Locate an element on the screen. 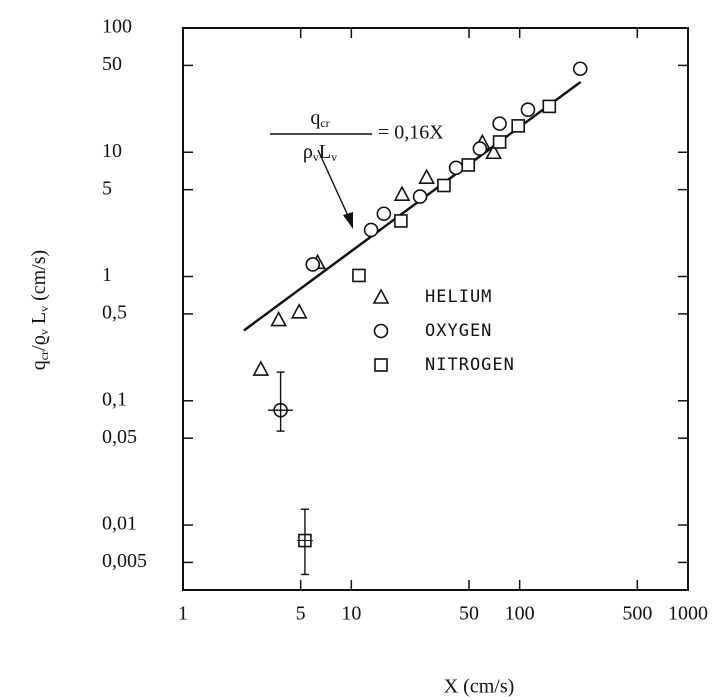 This screenshot has width=718, height=700. y-axis-label-part: q is located at coordinates (39, 365).